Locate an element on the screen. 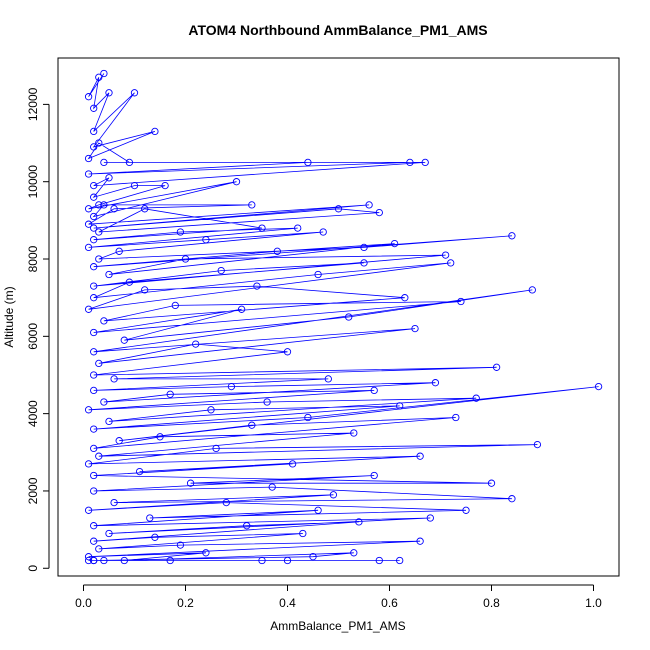 The height and width of the screenshot is (650, 650). y-tick-label: 4000 is located at coordinates (33, 413).